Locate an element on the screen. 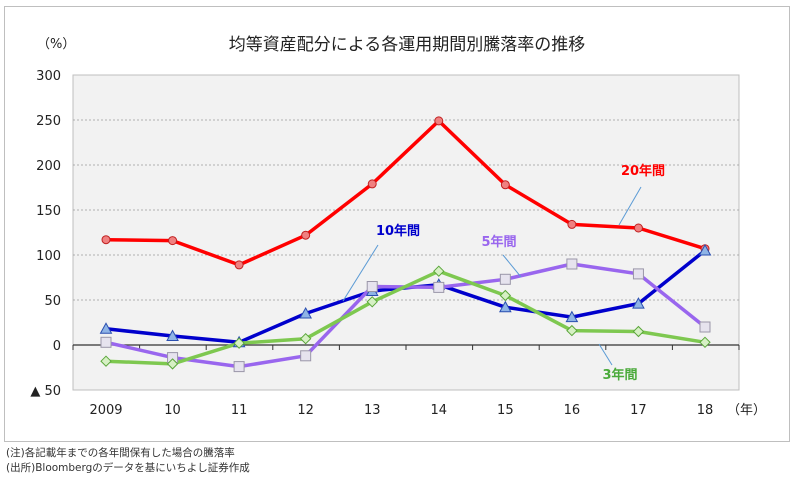  y-tick-label: 200 is located at coordinates (48, 166).